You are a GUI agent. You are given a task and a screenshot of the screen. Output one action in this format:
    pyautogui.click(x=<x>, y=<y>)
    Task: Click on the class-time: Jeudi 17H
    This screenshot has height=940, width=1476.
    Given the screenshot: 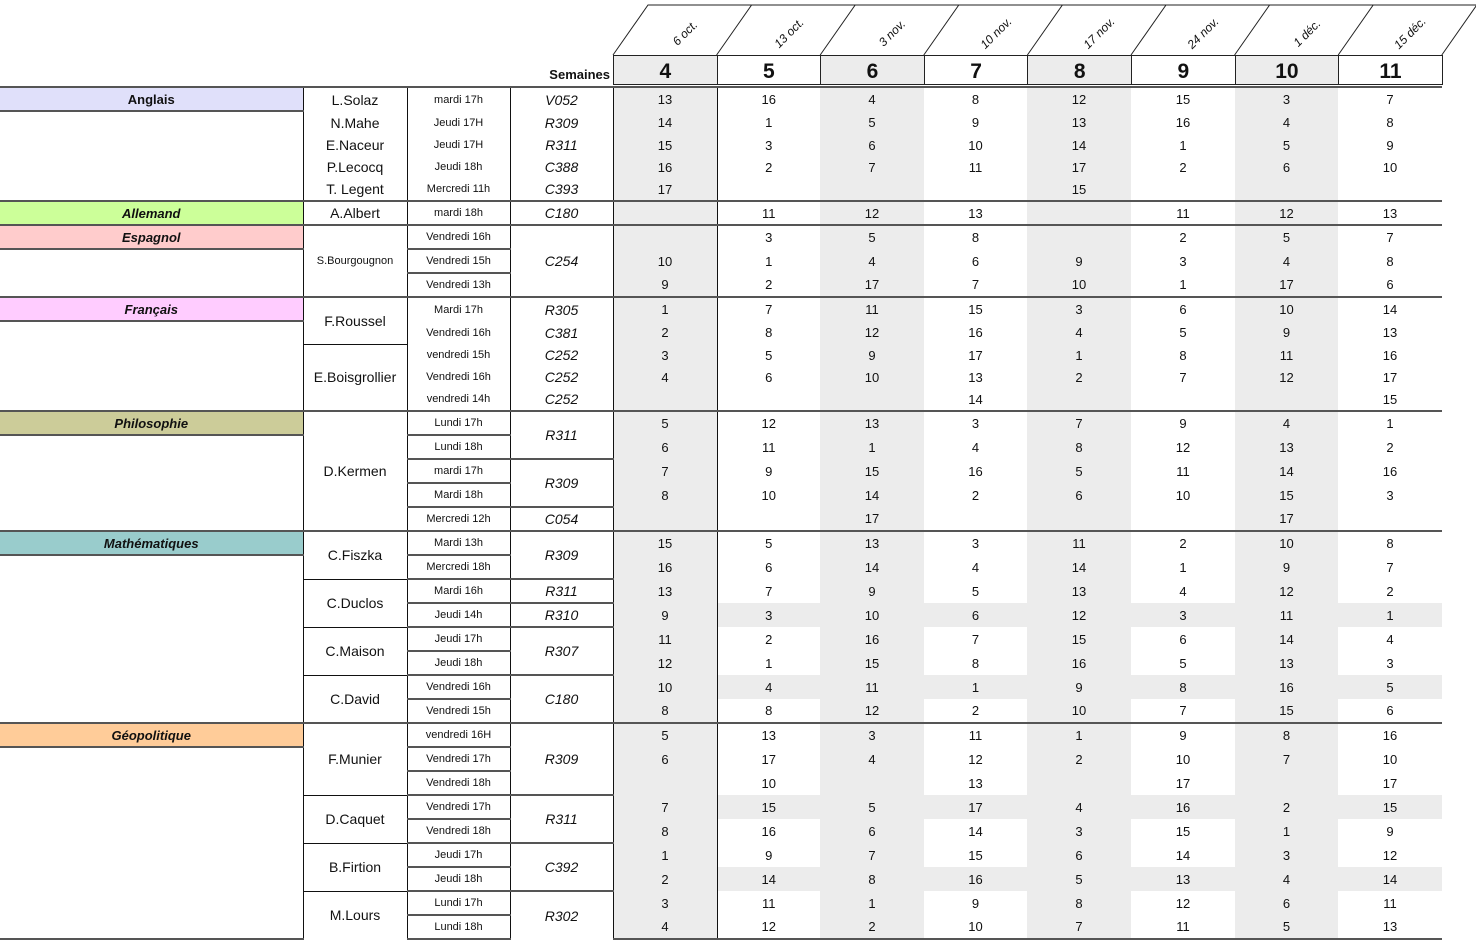 What is the action you would take?
    pyautogui.click(x=459, y=145)
    